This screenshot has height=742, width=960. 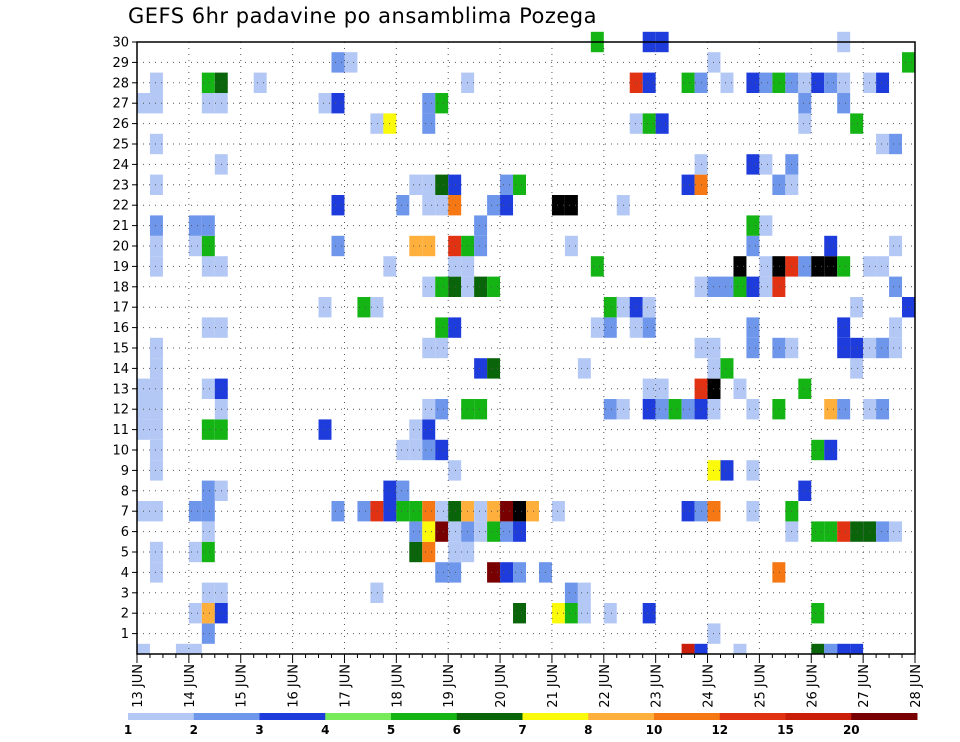 What do you see at coordinates (120, 349) in the screenshot?
I see `y-tick-label: 15` at bounding box center [120, 349].